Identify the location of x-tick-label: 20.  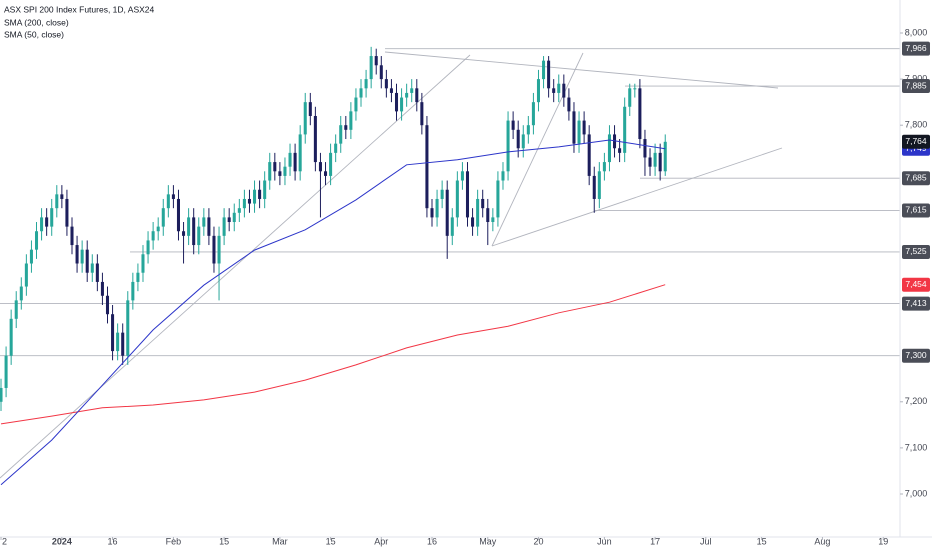
(538, 541).